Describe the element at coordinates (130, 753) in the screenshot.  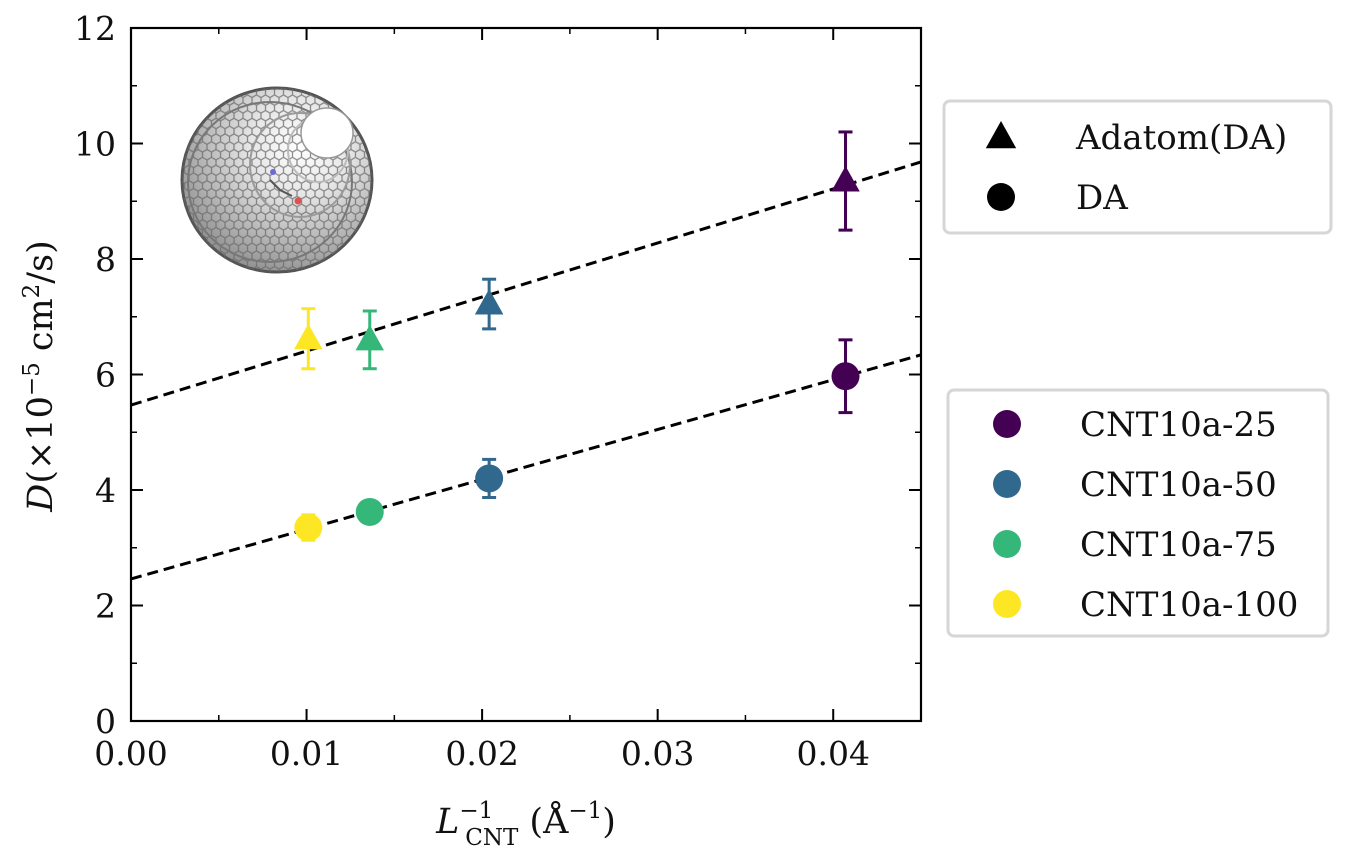
I see `x-tick-label: 0.00` at that location.